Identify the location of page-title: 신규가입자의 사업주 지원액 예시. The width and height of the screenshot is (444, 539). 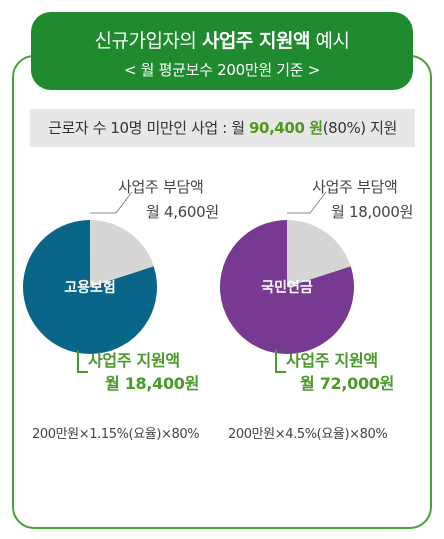
(222, 39).